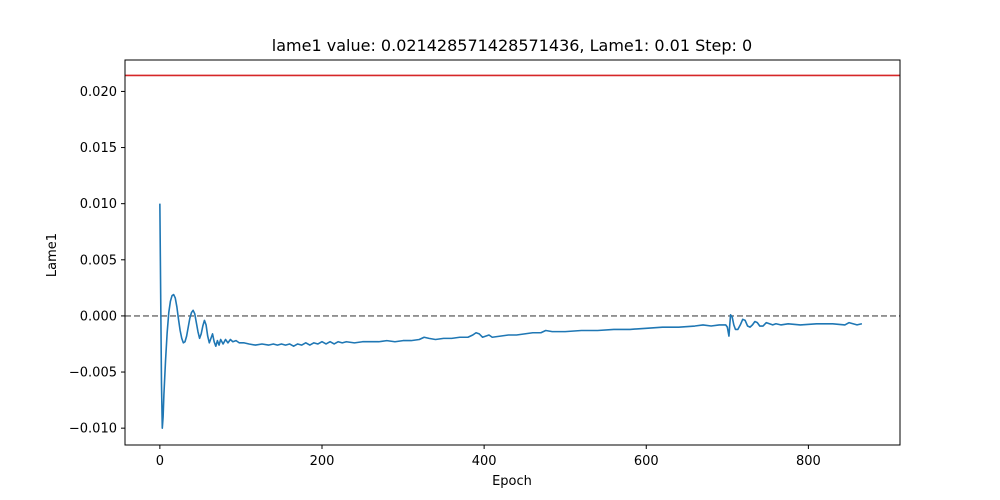 The width and height of the screenshot is (1000, 500). Describe the element at coordinates (160, 461) in the screenshot. I see `x-tick-label: 0` at that location.